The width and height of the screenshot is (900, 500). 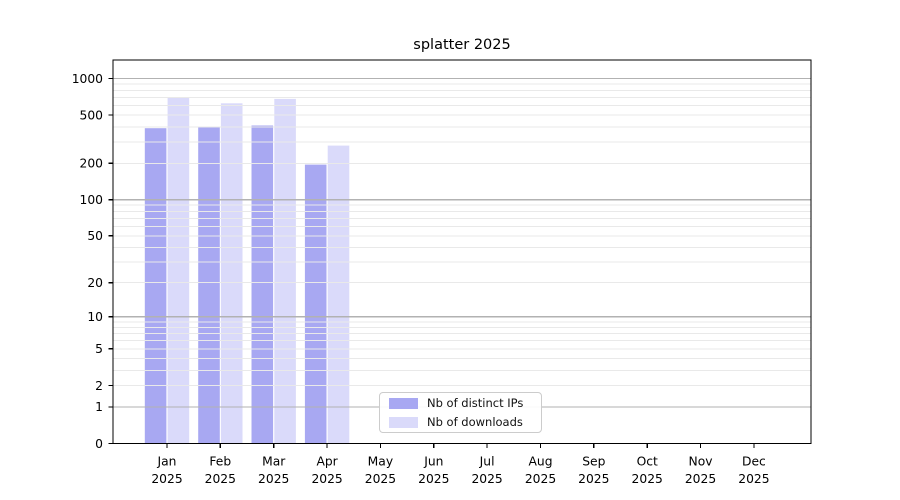 What do you see at coordinates (433, 462) in the screenshot?
I see `x-tick-label: Jun` at bounding box center [433, 462].